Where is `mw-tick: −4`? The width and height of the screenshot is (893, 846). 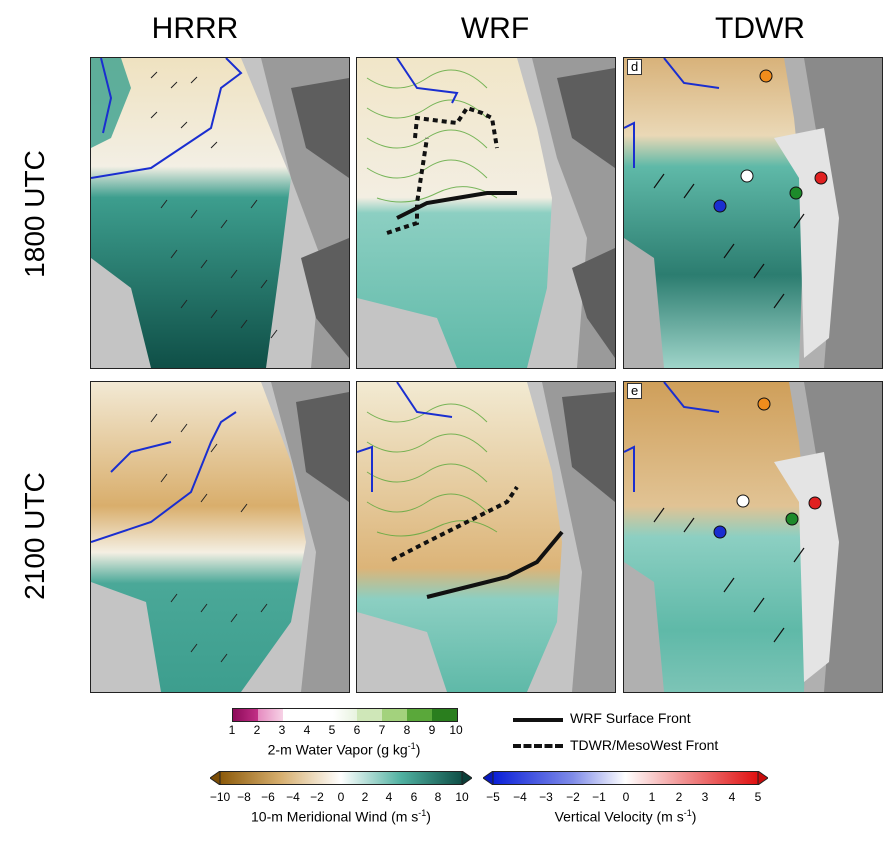 mw-tick: −4 is located at coordinates (293, 797).